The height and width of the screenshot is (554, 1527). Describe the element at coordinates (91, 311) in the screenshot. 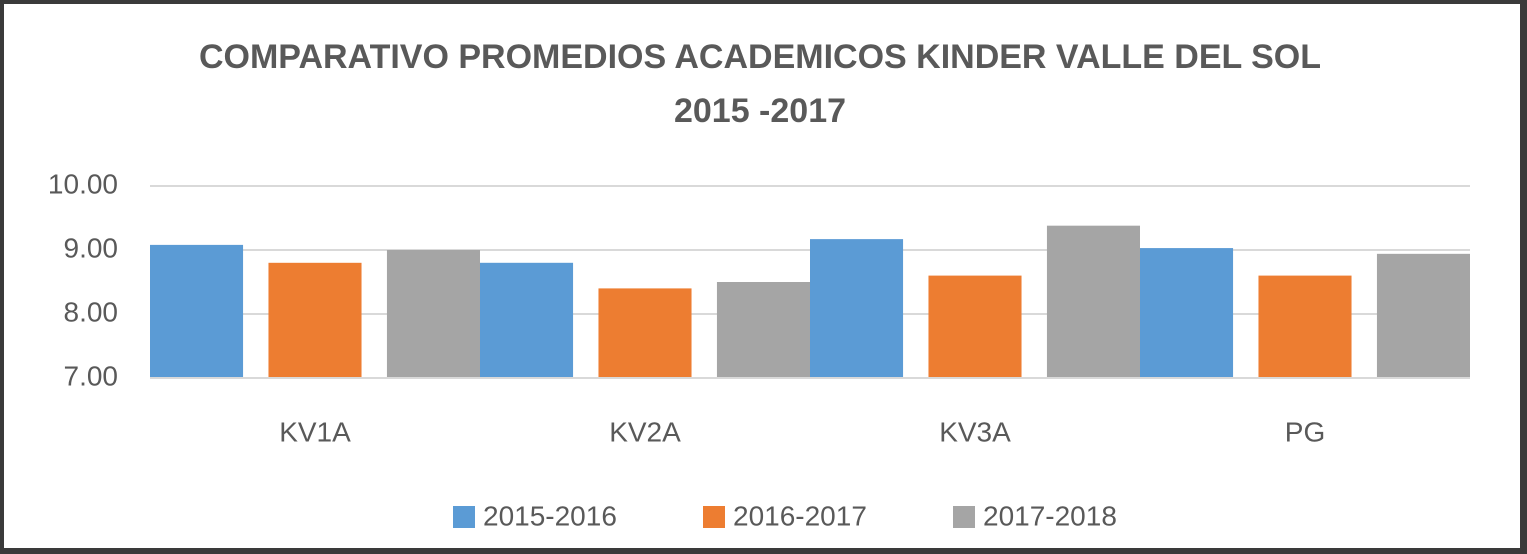

I see `y-tick-label: 8.00` at that location.